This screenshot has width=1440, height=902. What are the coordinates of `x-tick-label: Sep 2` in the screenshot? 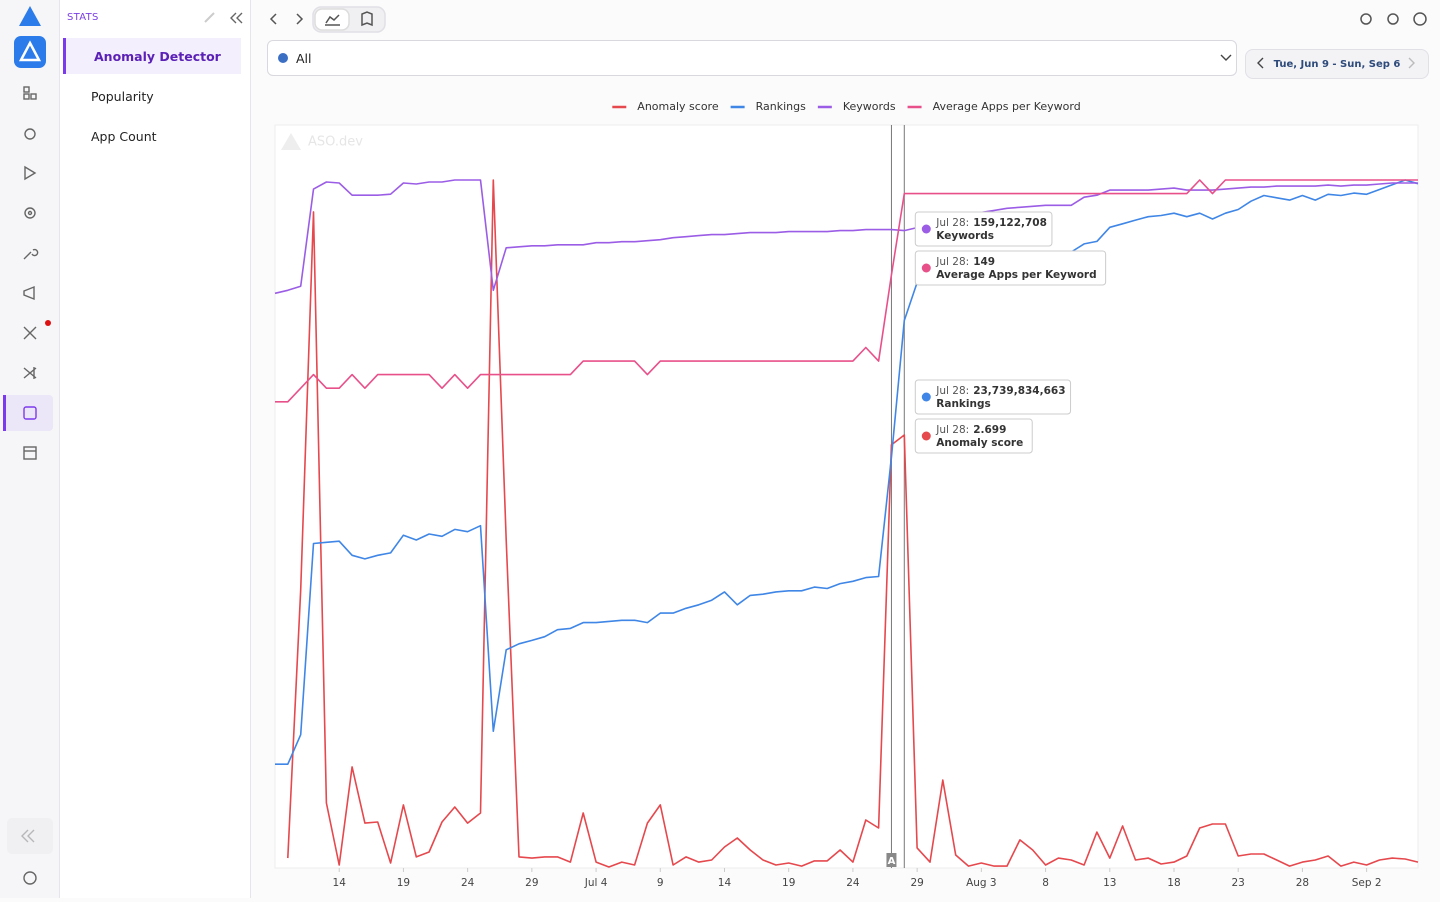 It's located at (1367, 883).